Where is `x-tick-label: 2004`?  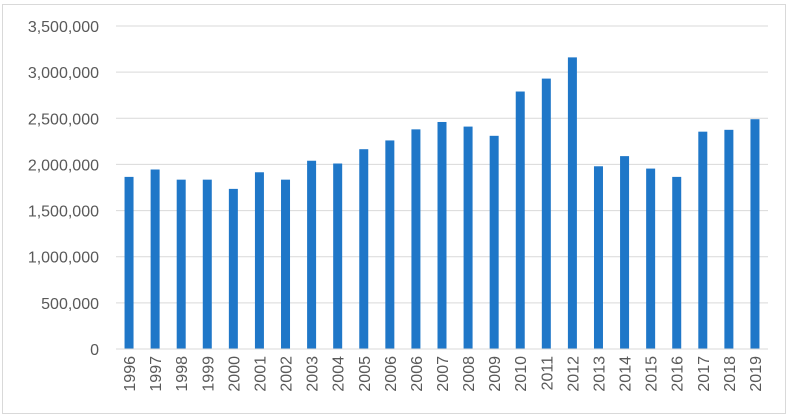 x-tick-label: 2004 is located at coordinates (339, 374).